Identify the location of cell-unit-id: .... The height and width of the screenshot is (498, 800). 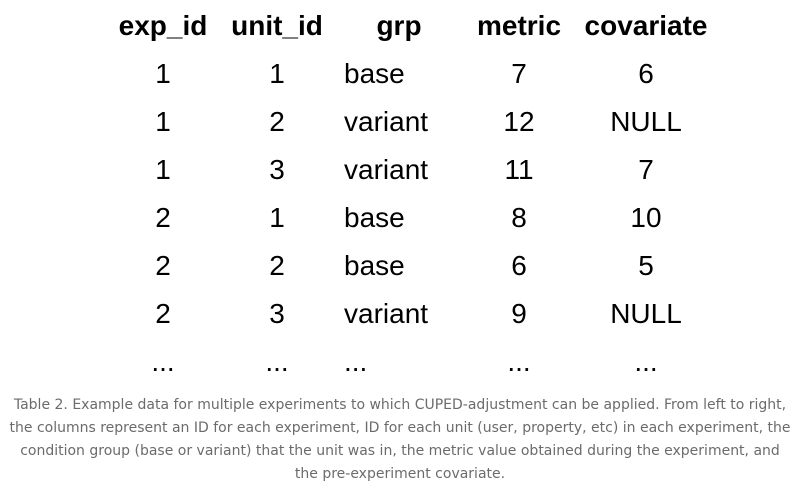
(277, 361).